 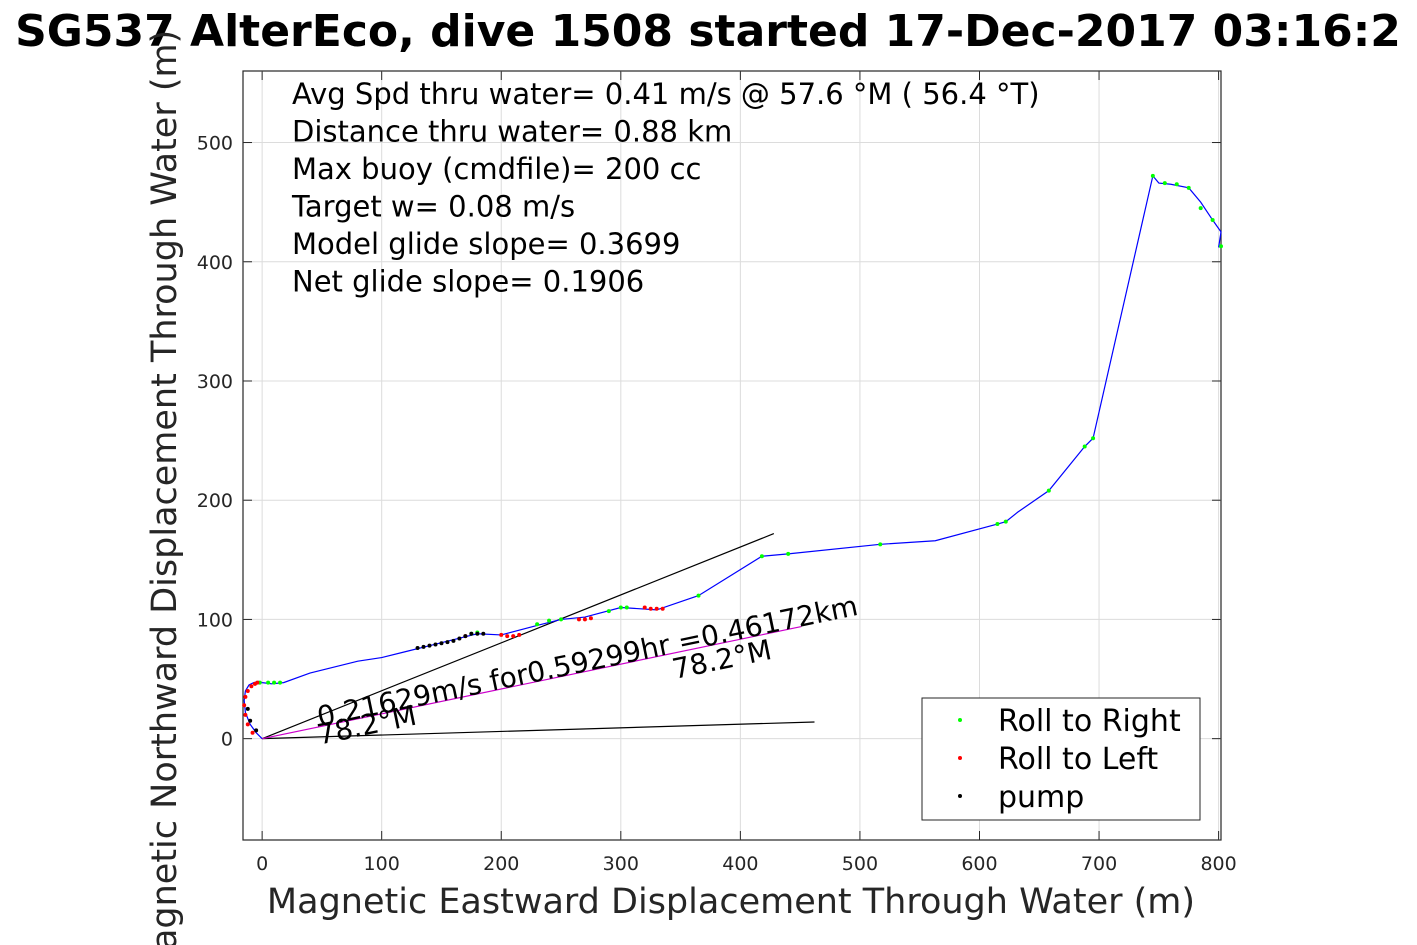 What do you see at coordinates (1089, 721) in the screenshot?
I see `legend-label: Roll to Right` at bounding box center [1089, 721].